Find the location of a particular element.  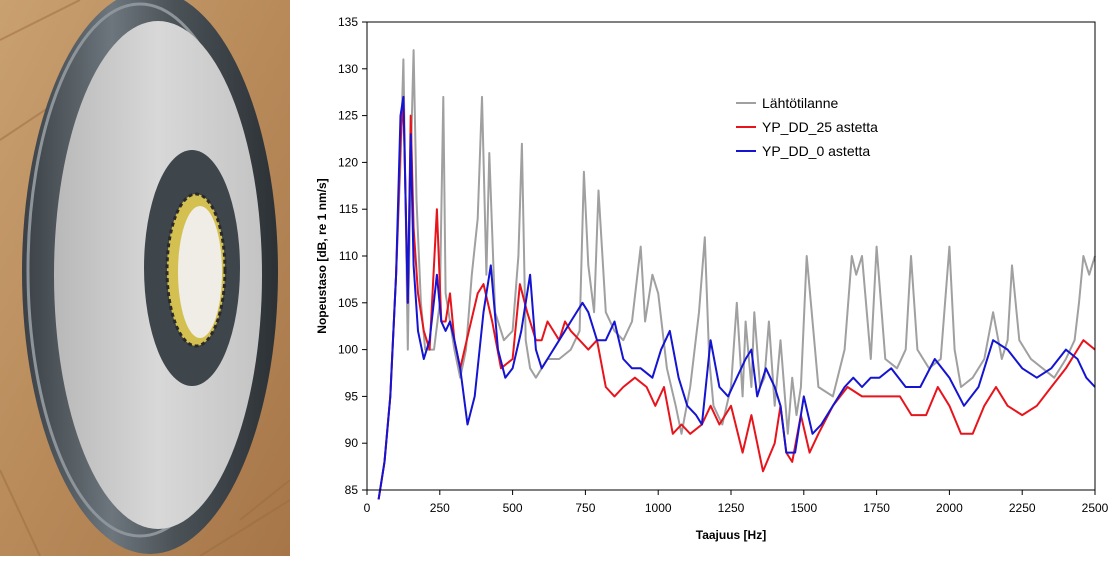

y-tick-label: 115 is located at coordinates (348, 209).